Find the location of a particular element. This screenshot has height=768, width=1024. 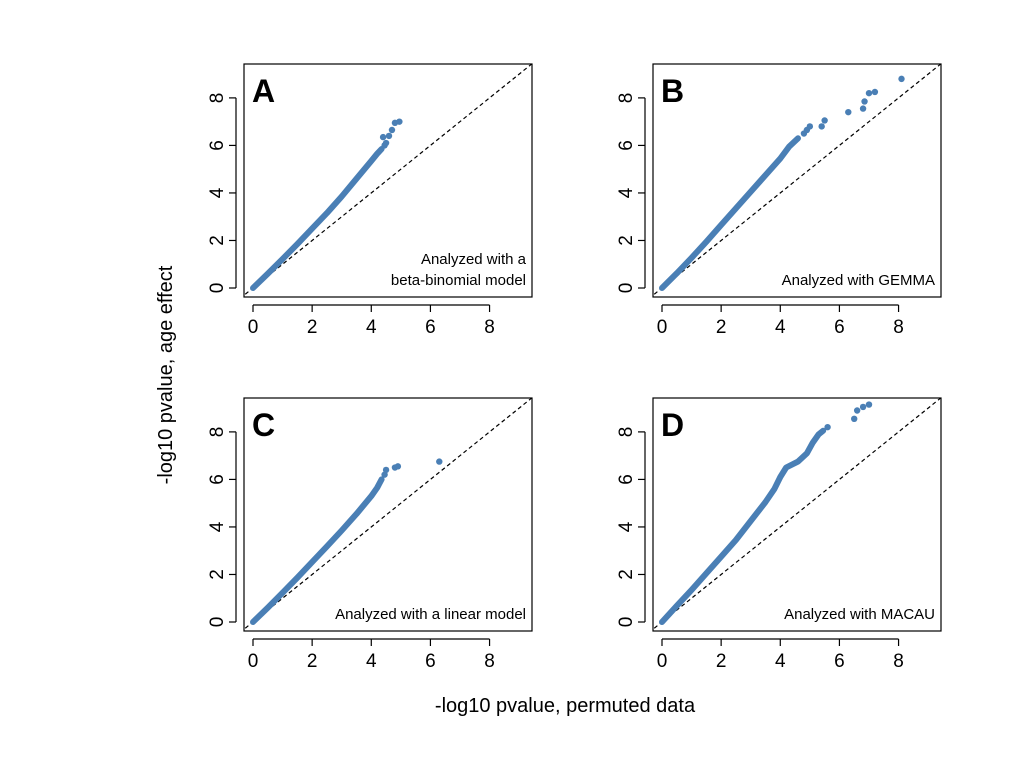

panel-annotation-line: Analyzed with MACAU is located at coordinates (859, 614).